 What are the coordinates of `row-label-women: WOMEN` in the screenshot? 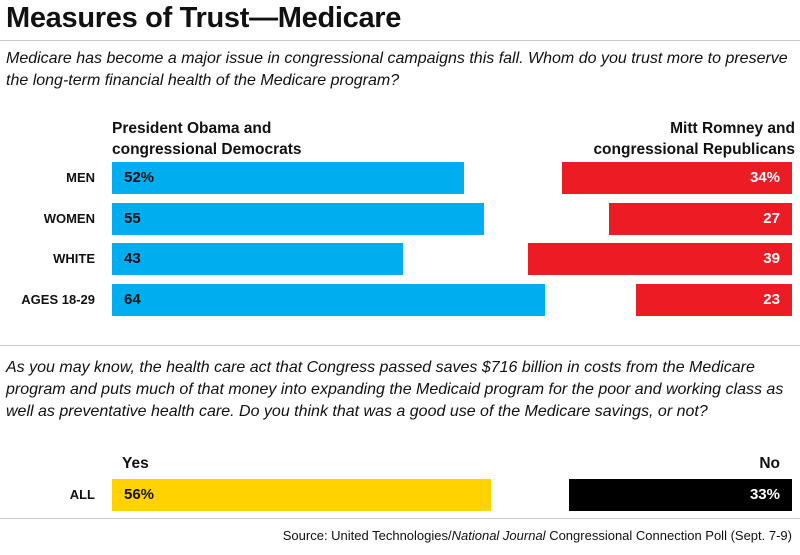 It's located at (69, 218).